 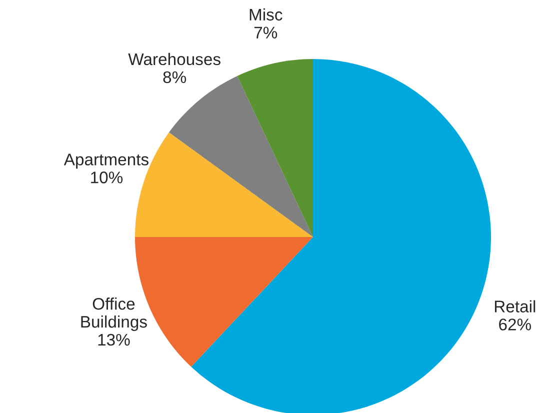 I want to click on data-label: 62%, so click(x=515, y=324).